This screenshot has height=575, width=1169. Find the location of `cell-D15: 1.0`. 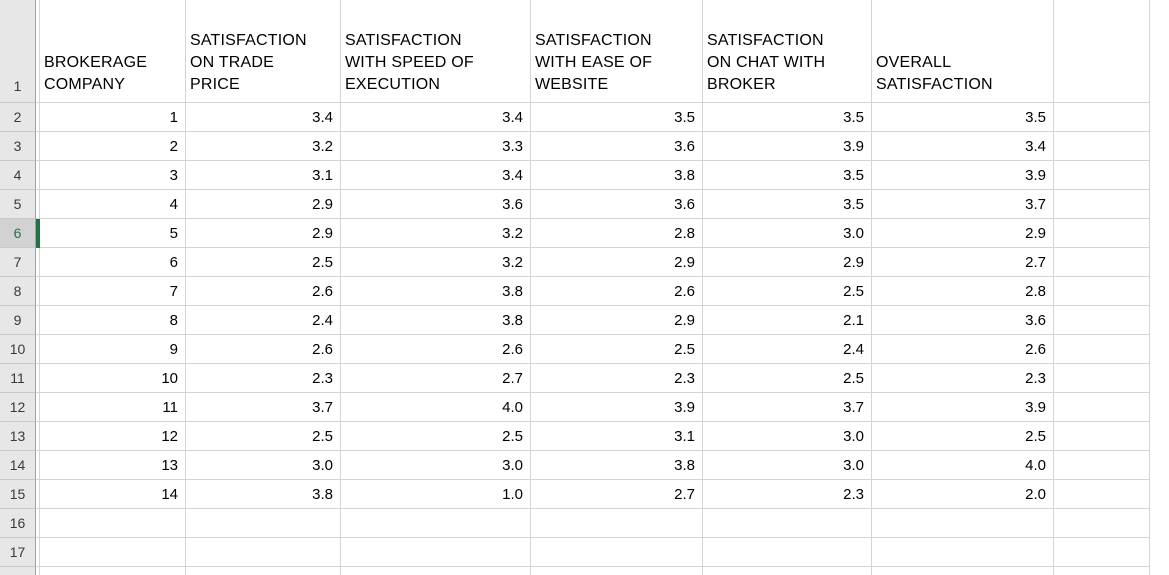

cell-D15: 1.0 is located at coordinates (436, 494).